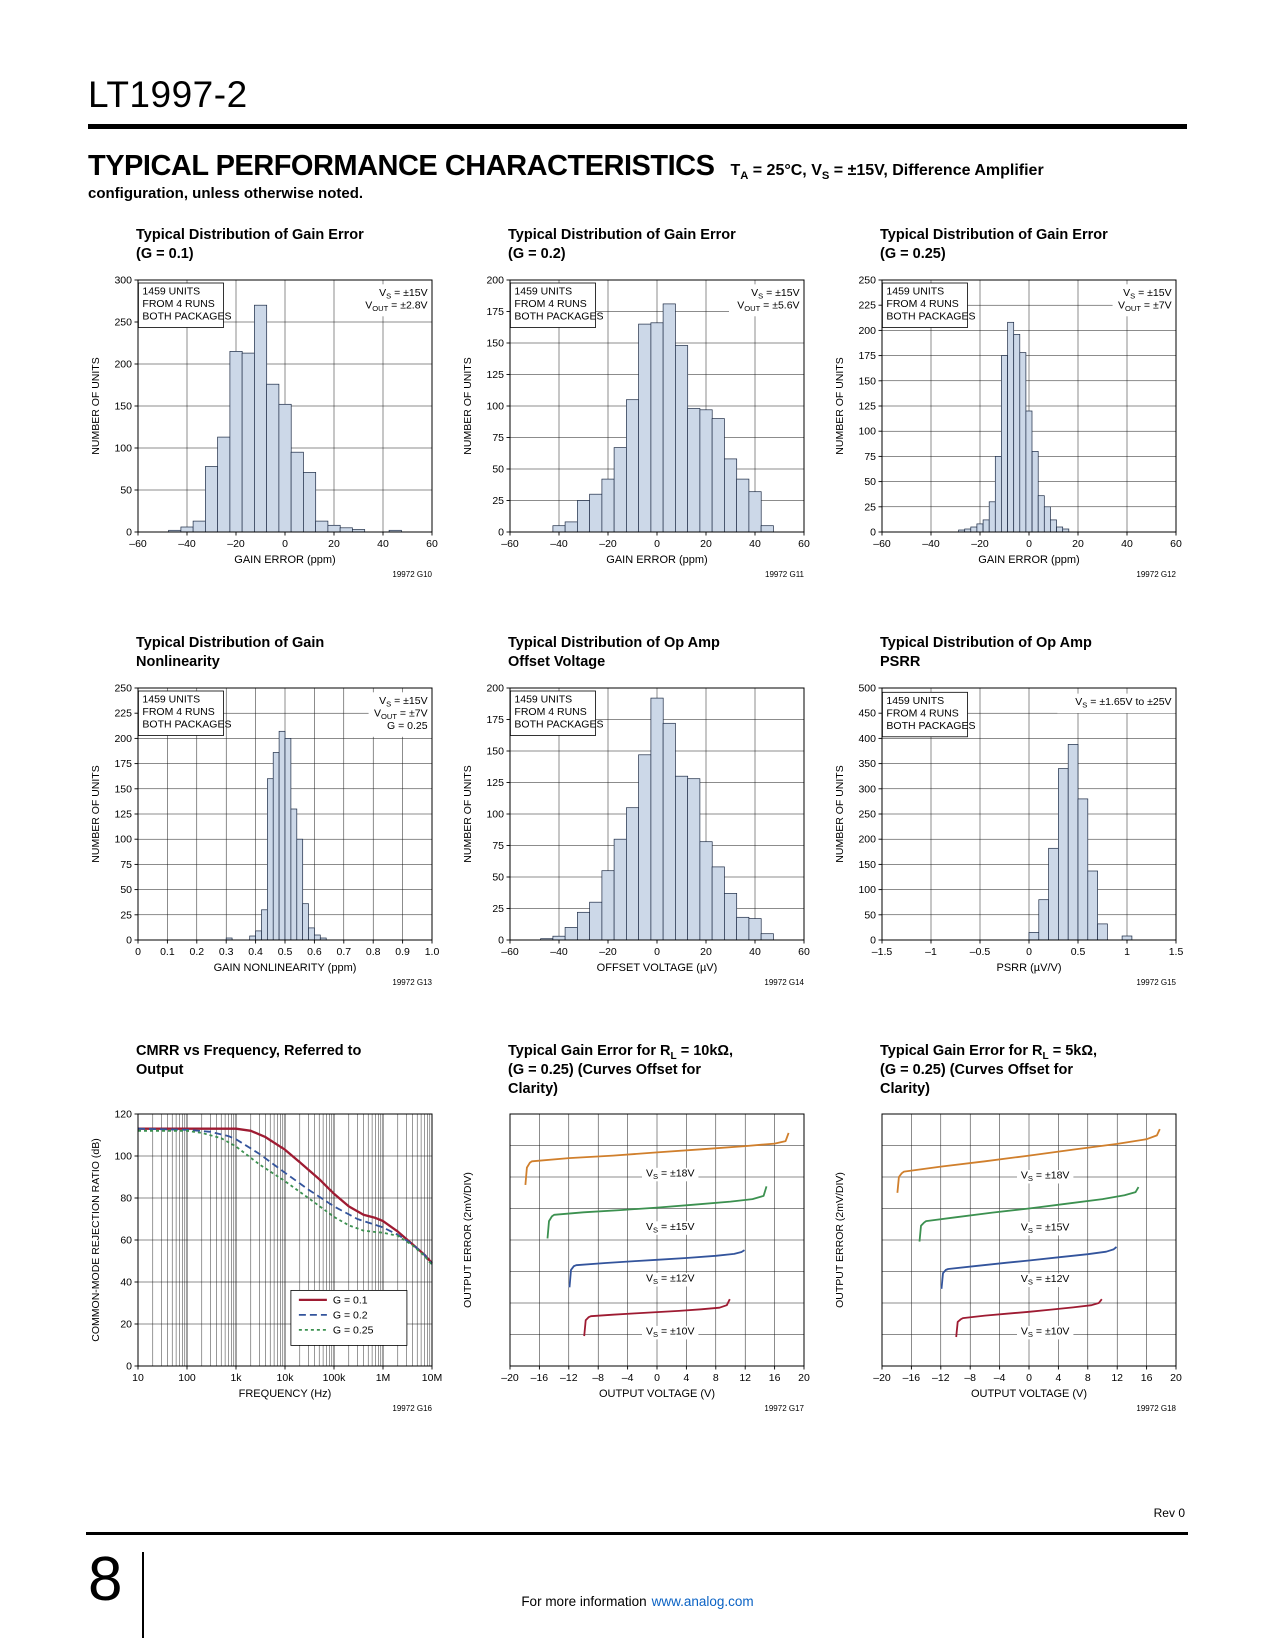  What do you see at coordinates (403, 294) in the screenshot?
I see `annotation-text: VS = ±15V` at bounding box center [403, 294].